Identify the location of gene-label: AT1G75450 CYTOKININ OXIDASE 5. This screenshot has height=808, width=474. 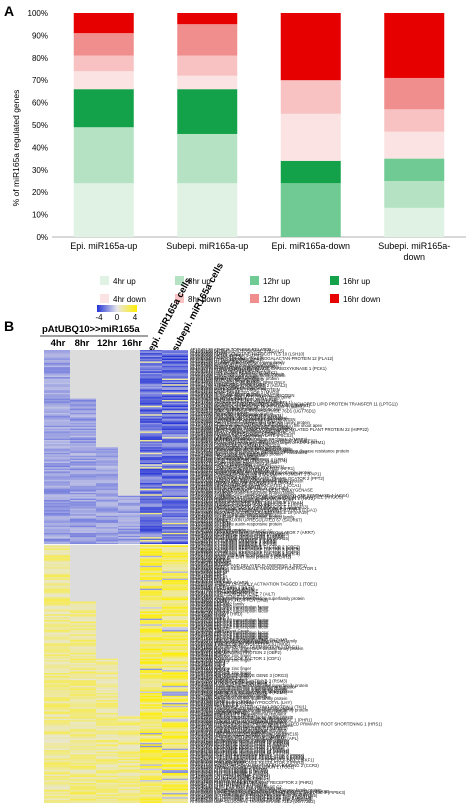
(226, 545).